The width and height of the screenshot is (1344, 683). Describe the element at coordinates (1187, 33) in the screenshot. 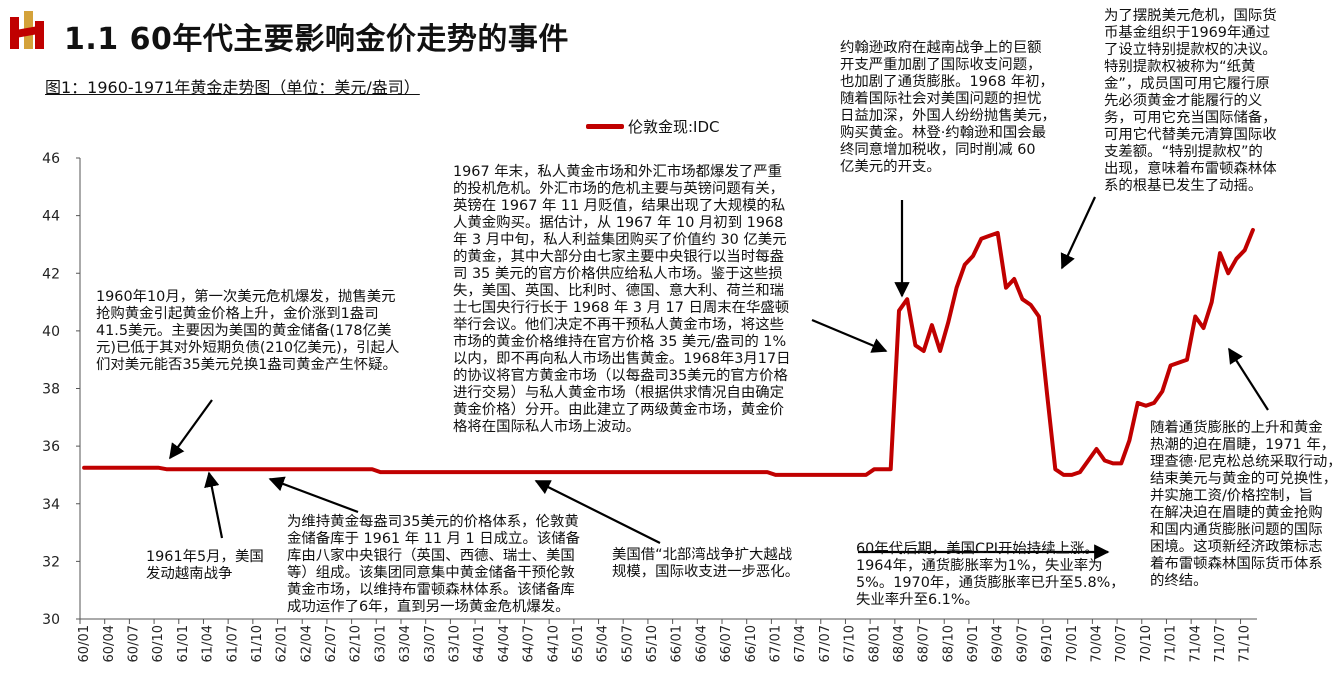

I see `annotation-line: 币基金组织于1969年通过` at that location.